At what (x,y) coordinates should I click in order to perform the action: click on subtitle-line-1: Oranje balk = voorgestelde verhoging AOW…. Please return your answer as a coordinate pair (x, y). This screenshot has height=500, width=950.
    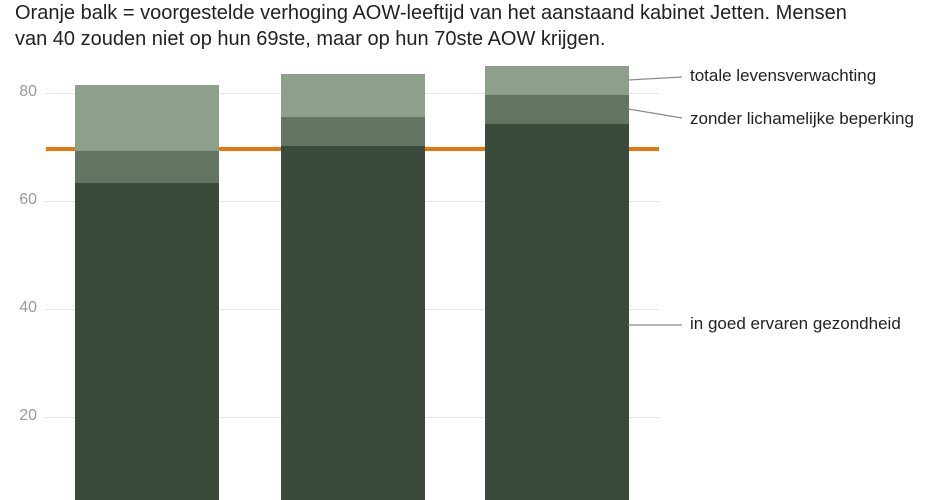
    Looking at the image, I should click on (431, 13).